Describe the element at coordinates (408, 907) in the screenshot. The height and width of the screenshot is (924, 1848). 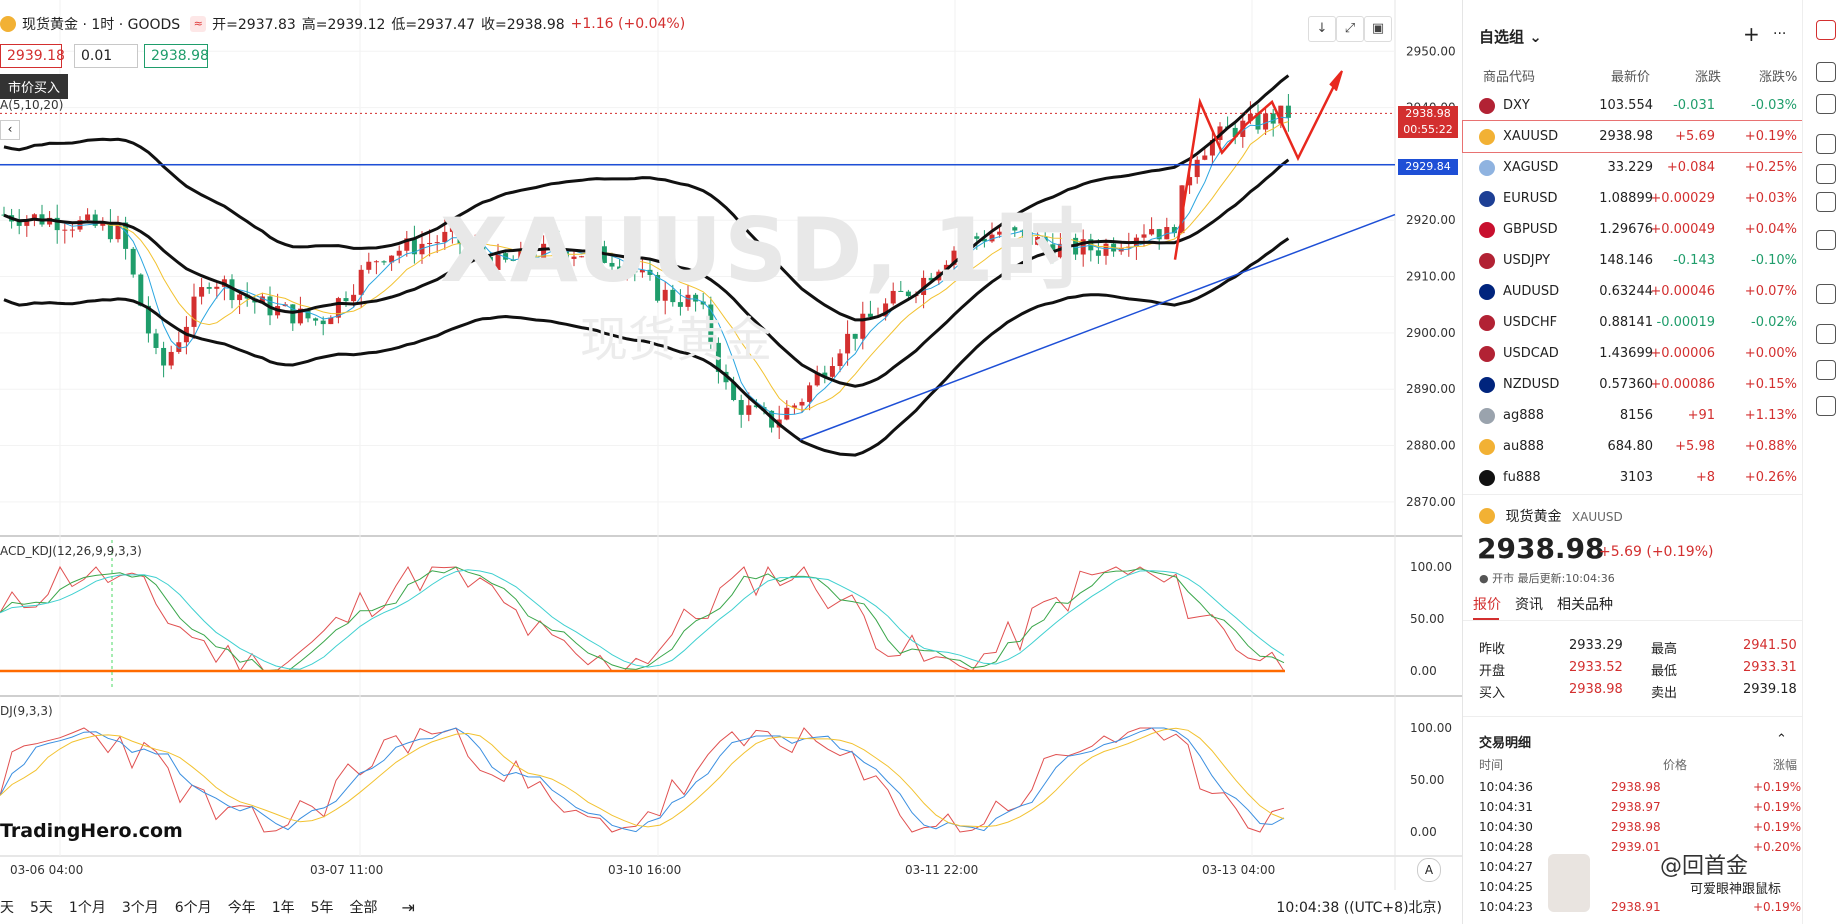
I see `date-range-icon: ⇥` at that location.